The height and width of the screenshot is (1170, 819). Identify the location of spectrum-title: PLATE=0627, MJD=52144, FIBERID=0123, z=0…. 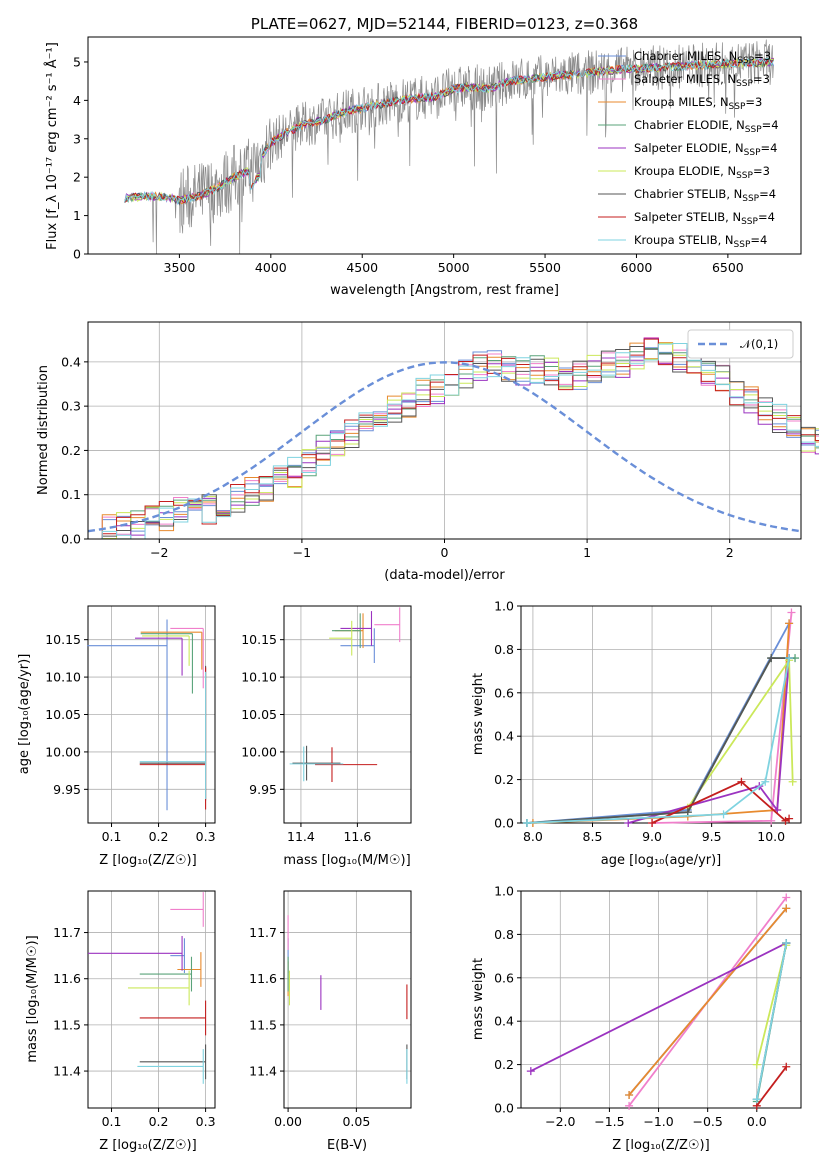
(444, 24).